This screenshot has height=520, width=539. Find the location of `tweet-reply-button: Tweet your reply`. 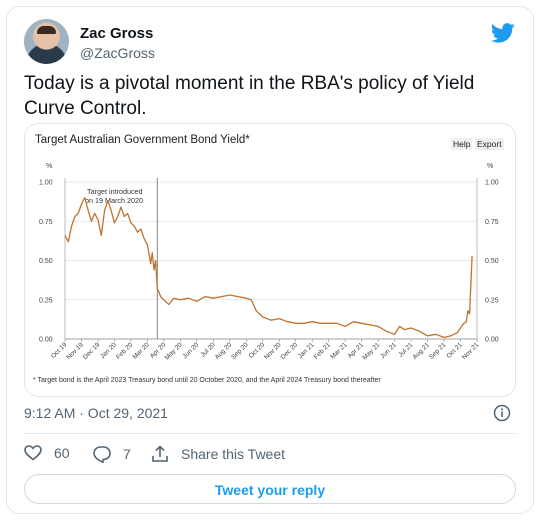

tweet-reply-button: Tweet your reply is located at coordinates (270, 489).